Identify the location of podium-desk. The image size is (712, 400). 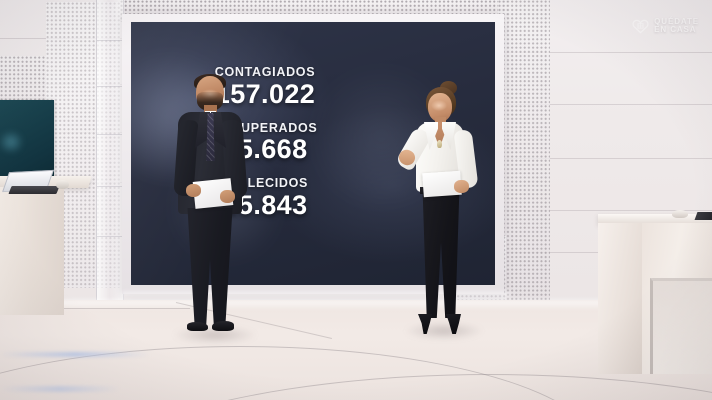
(46, 246).